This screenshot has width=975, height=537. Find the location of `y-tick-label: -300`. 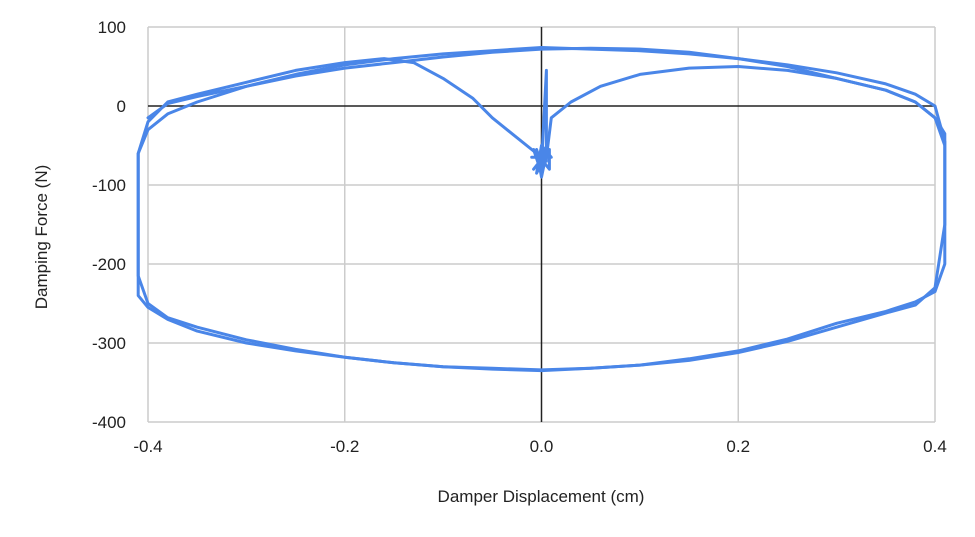

y-tick-label: -300 is located at coordinates (109, 343).